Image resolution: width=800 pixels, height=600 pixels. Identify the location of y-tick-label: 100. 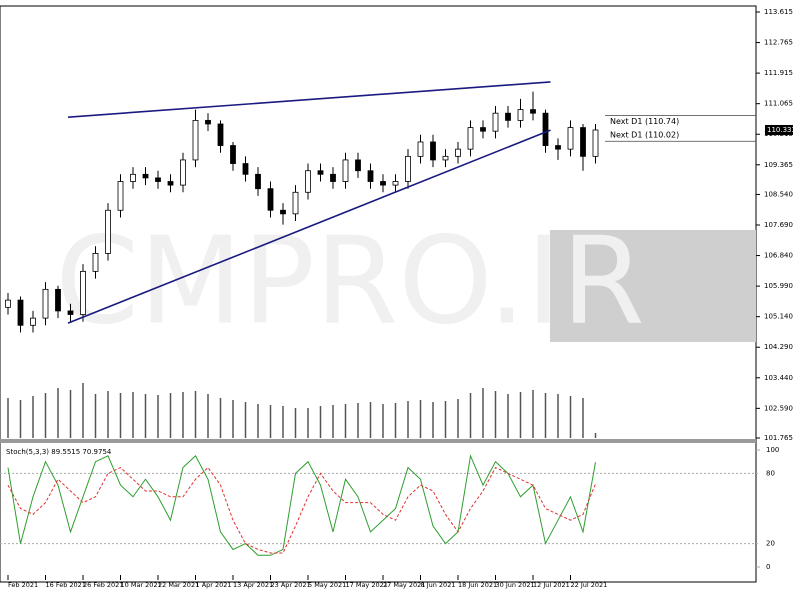
(772, 450).